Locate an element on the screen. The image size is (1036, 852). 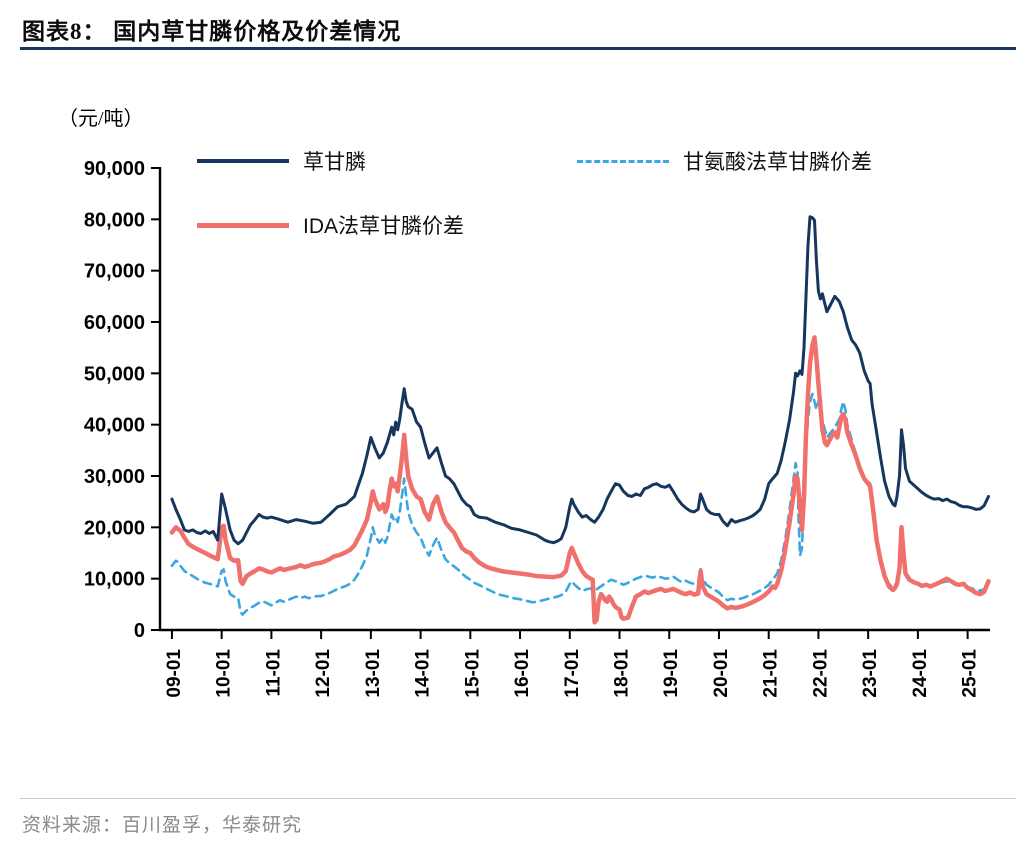
svg-text: 90,000 is located at coordinates (114, 169).